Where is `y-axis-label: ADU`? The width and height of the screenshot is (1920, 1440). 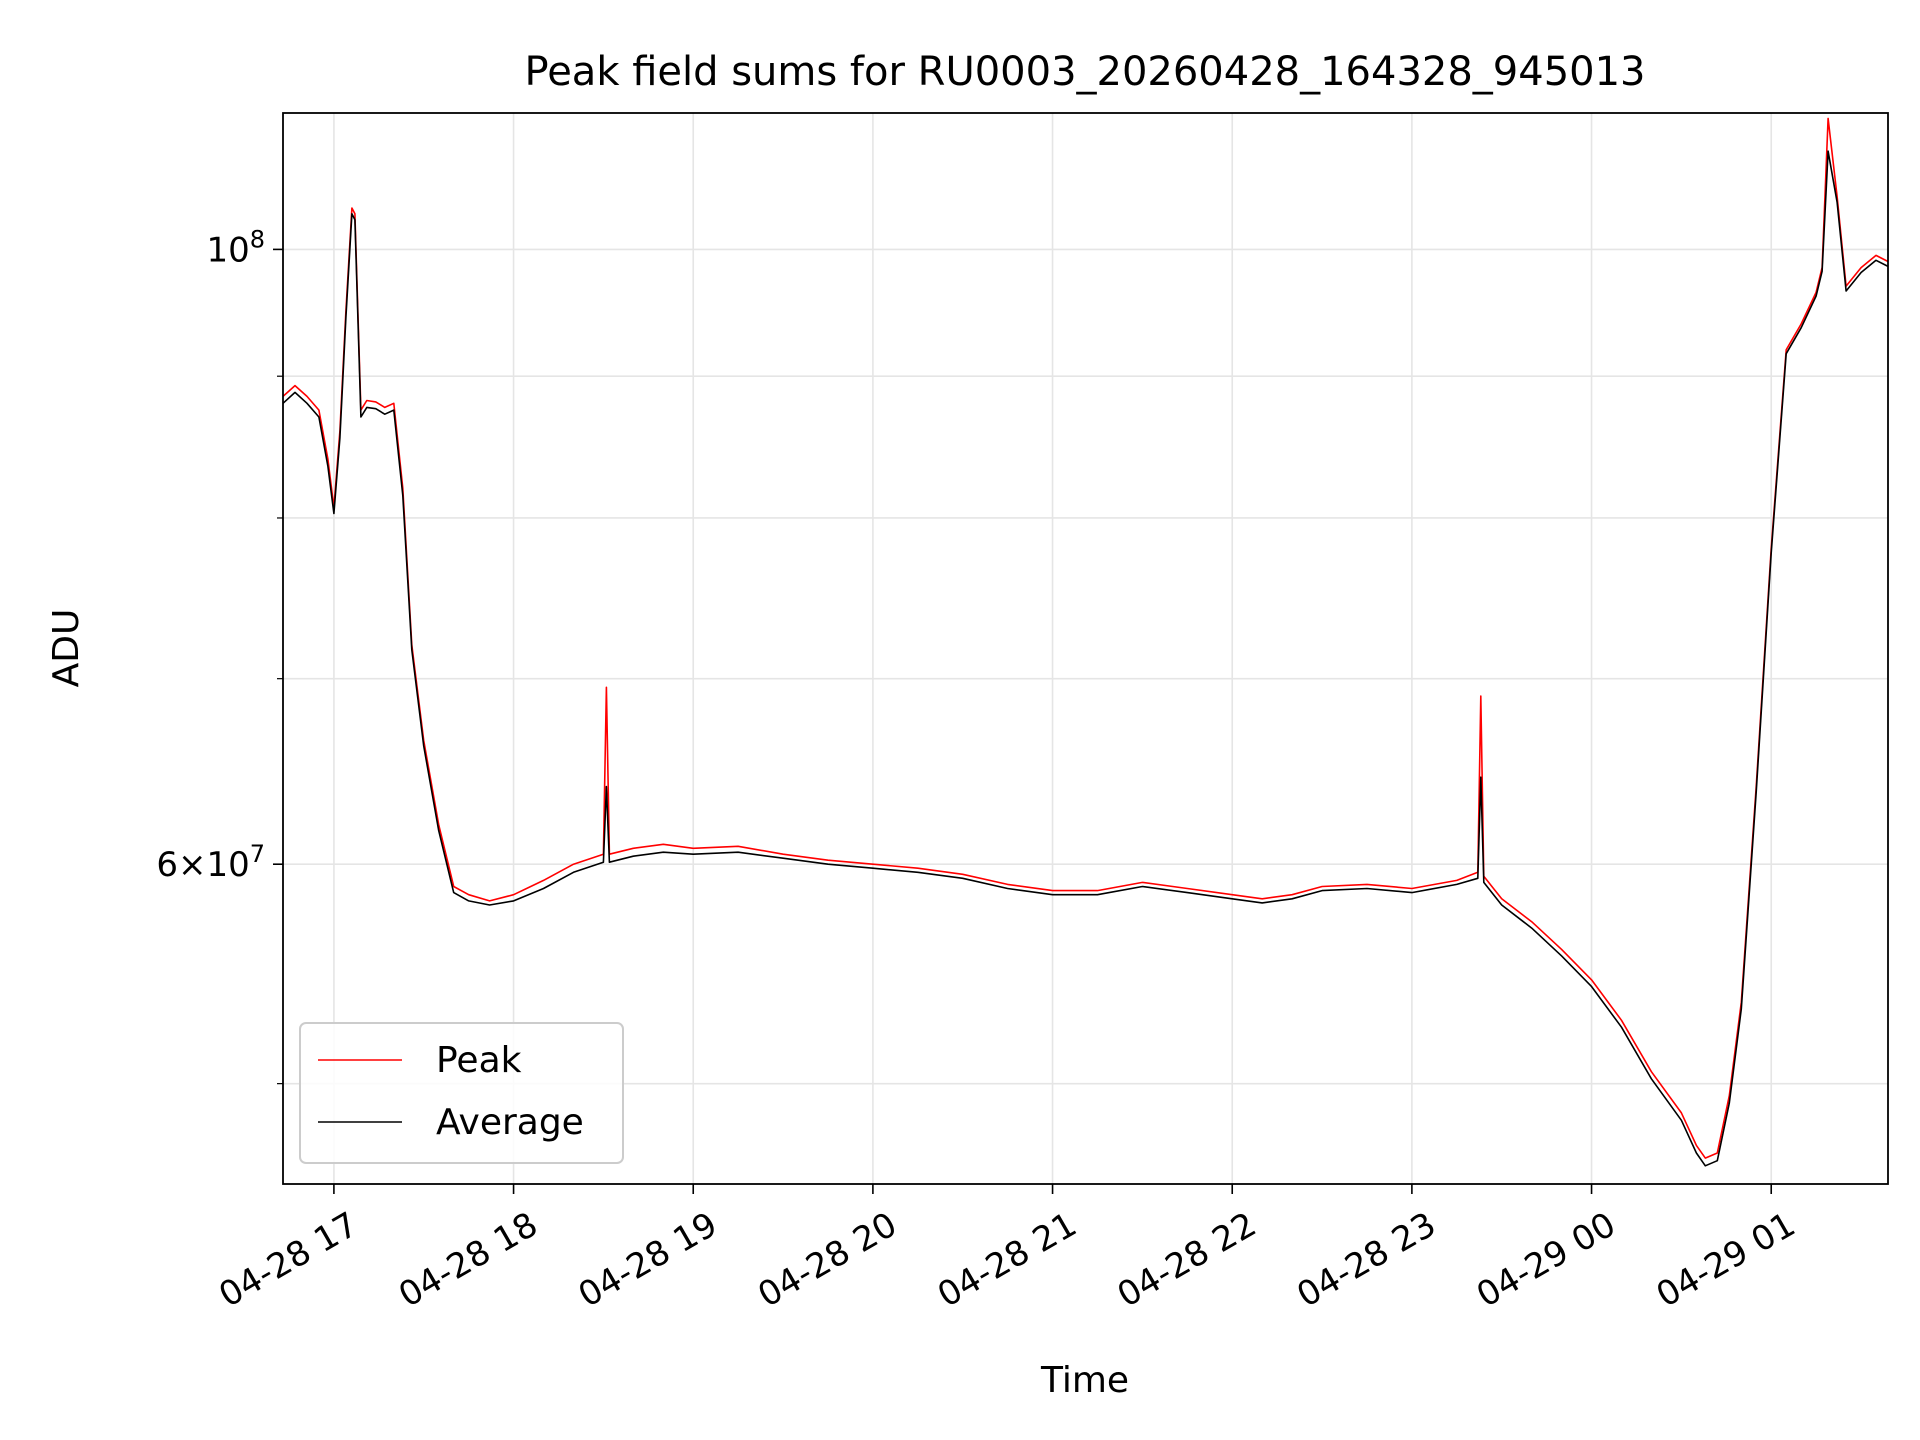 y-axis-label: ADU is located at coordinates (66, 648).